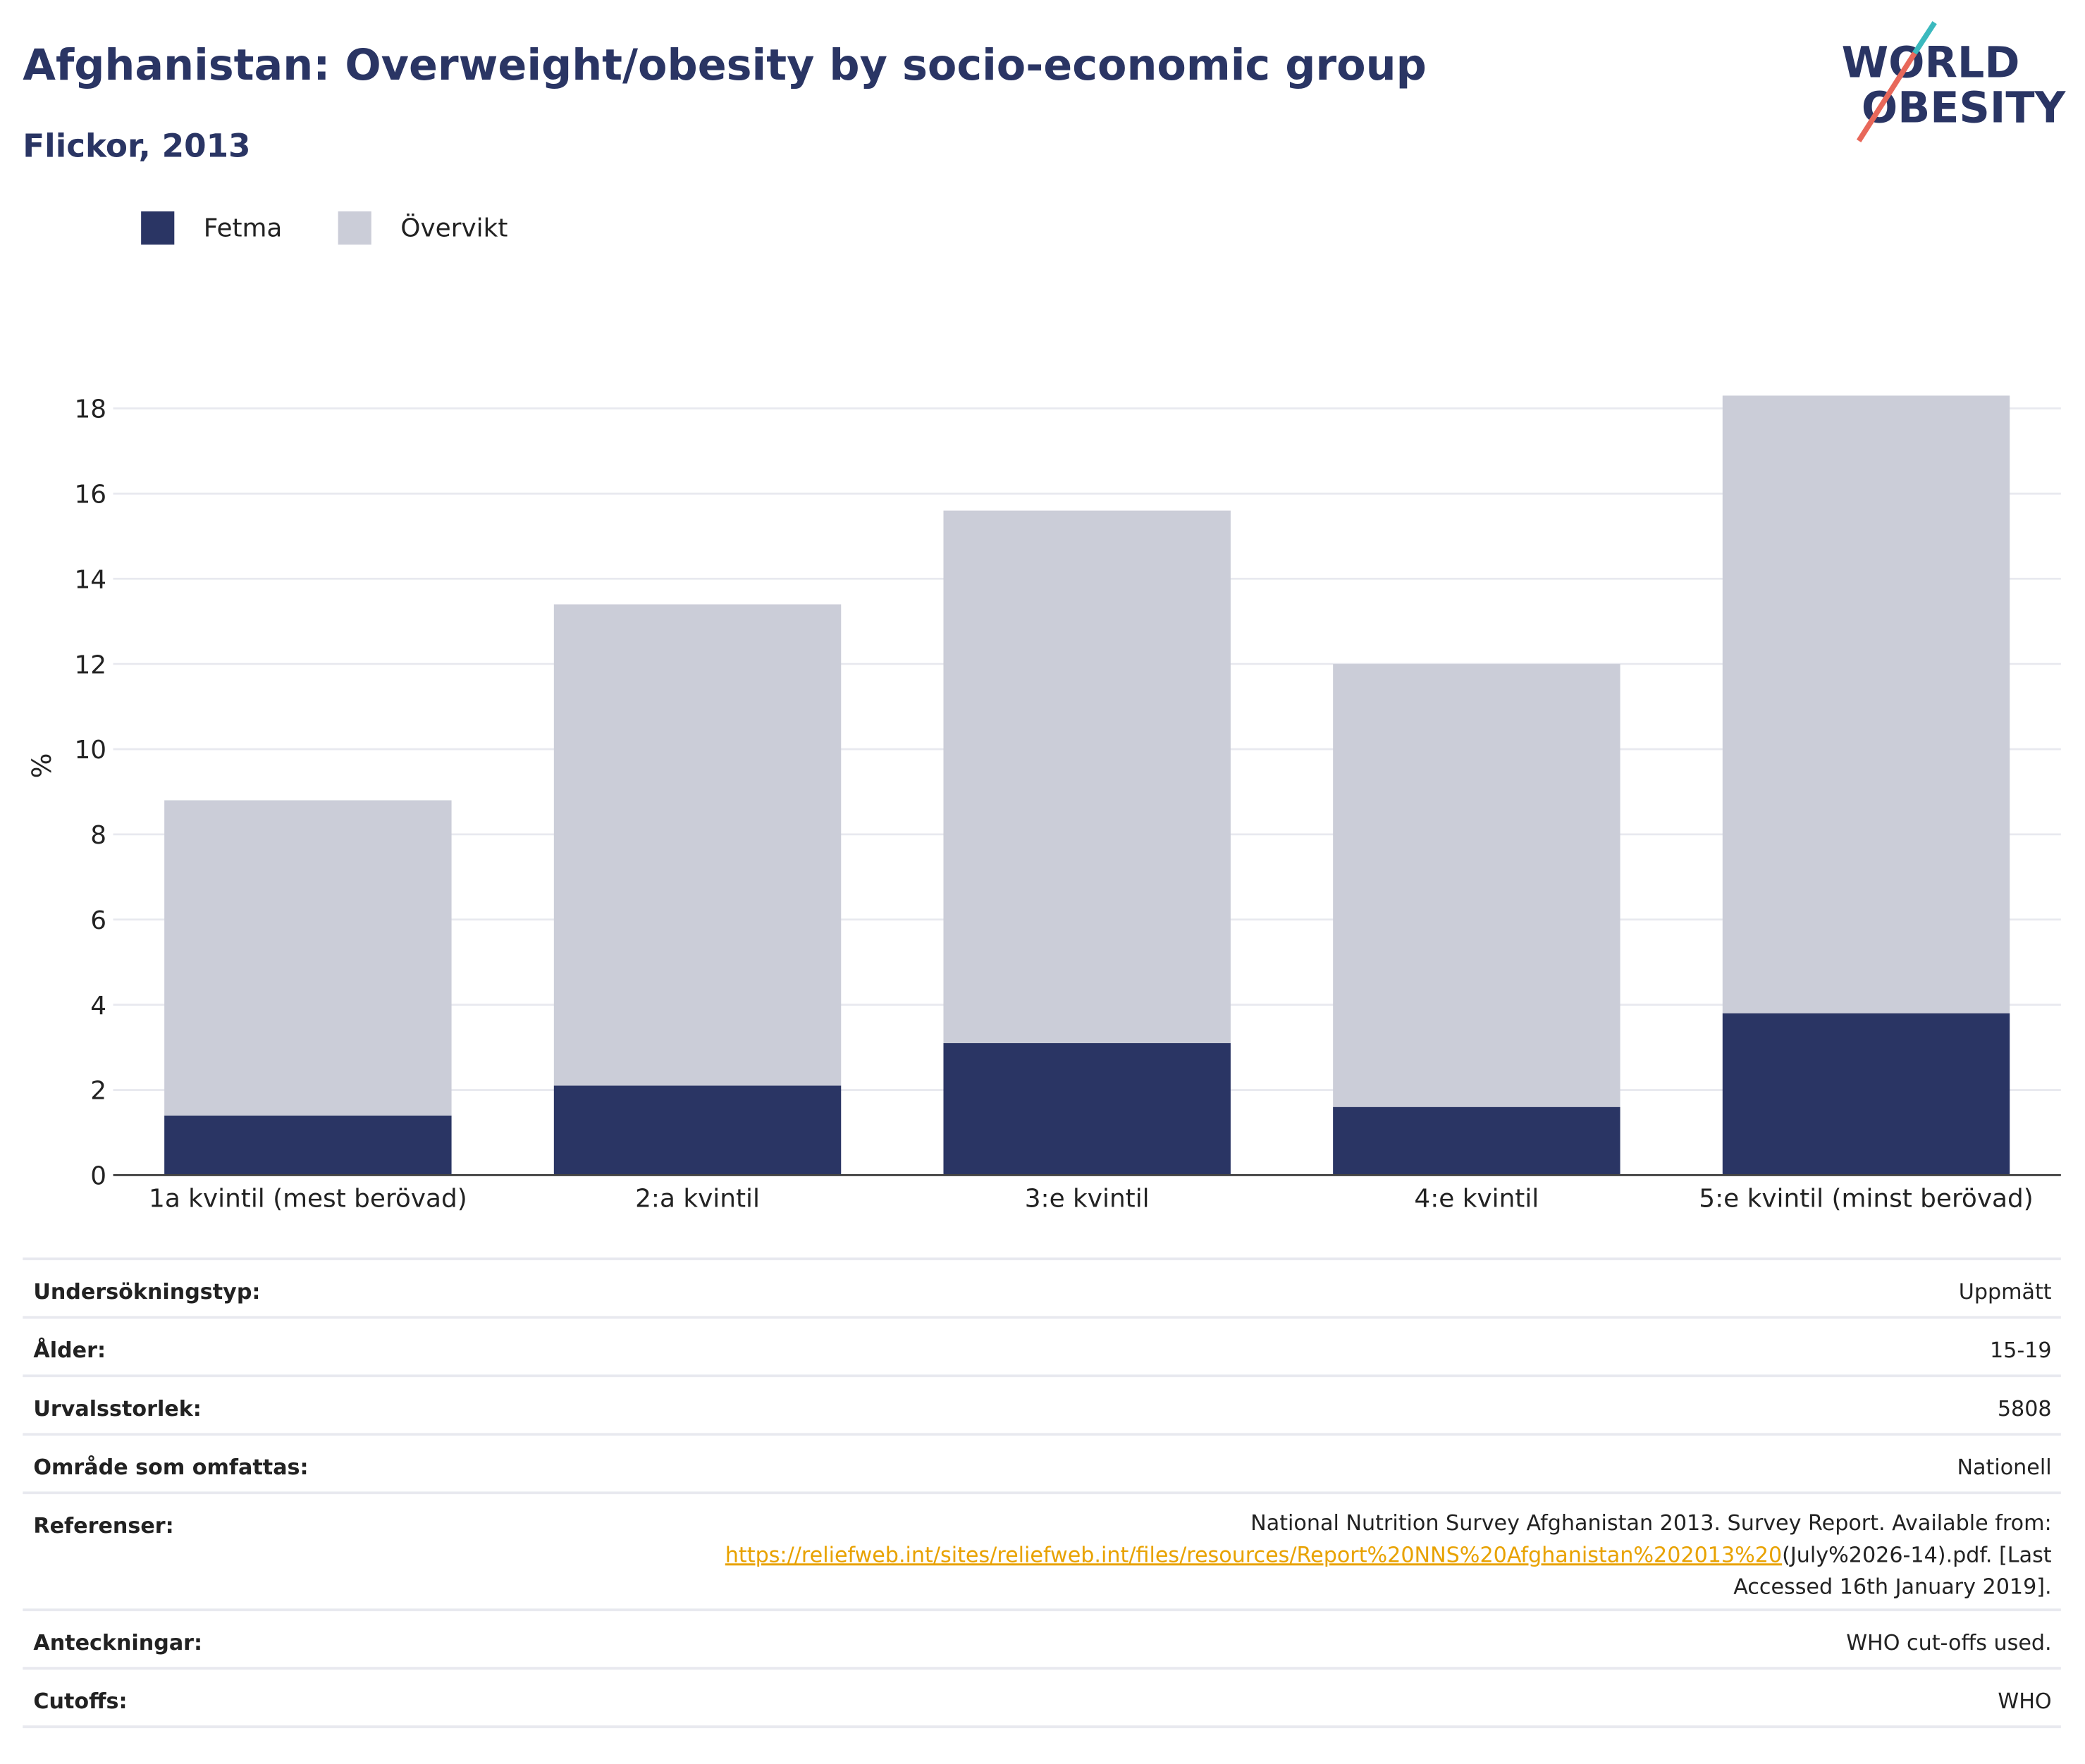 The image size is (2085, 1764). Describe the element at coordinates (170, 1468) in the screenshot. I see `detail-label: Område som omfattas:` at that location.